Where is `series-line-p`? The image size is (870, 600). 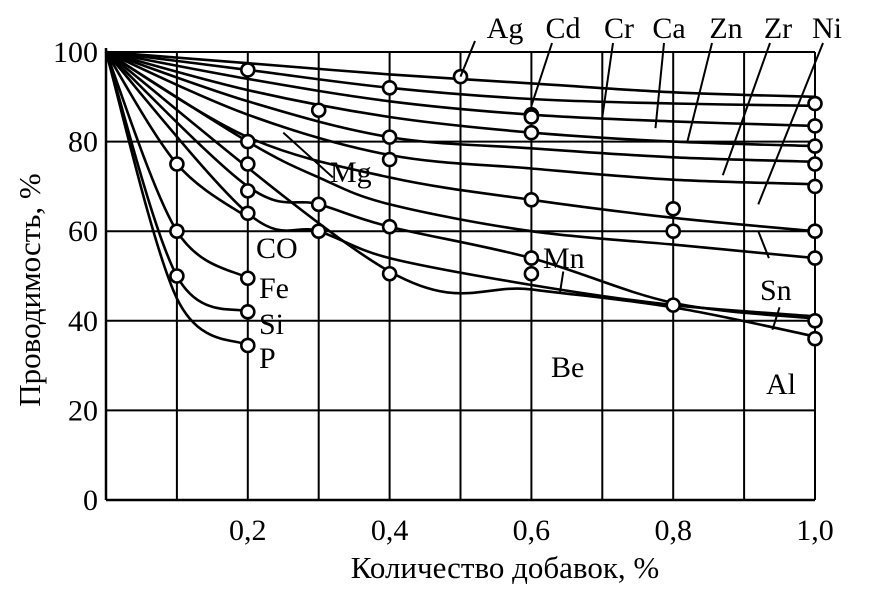
series-line-p is located at coordinates (176, 199).